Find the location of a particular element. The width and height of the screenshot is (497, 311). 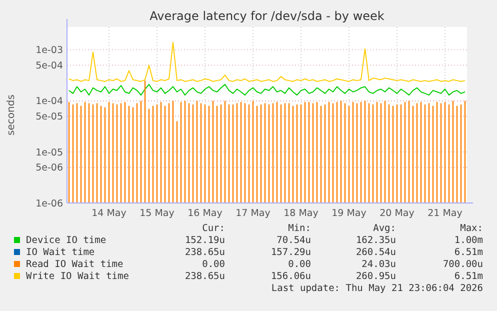

text: 156.06u is located at coordinates (290, 276).